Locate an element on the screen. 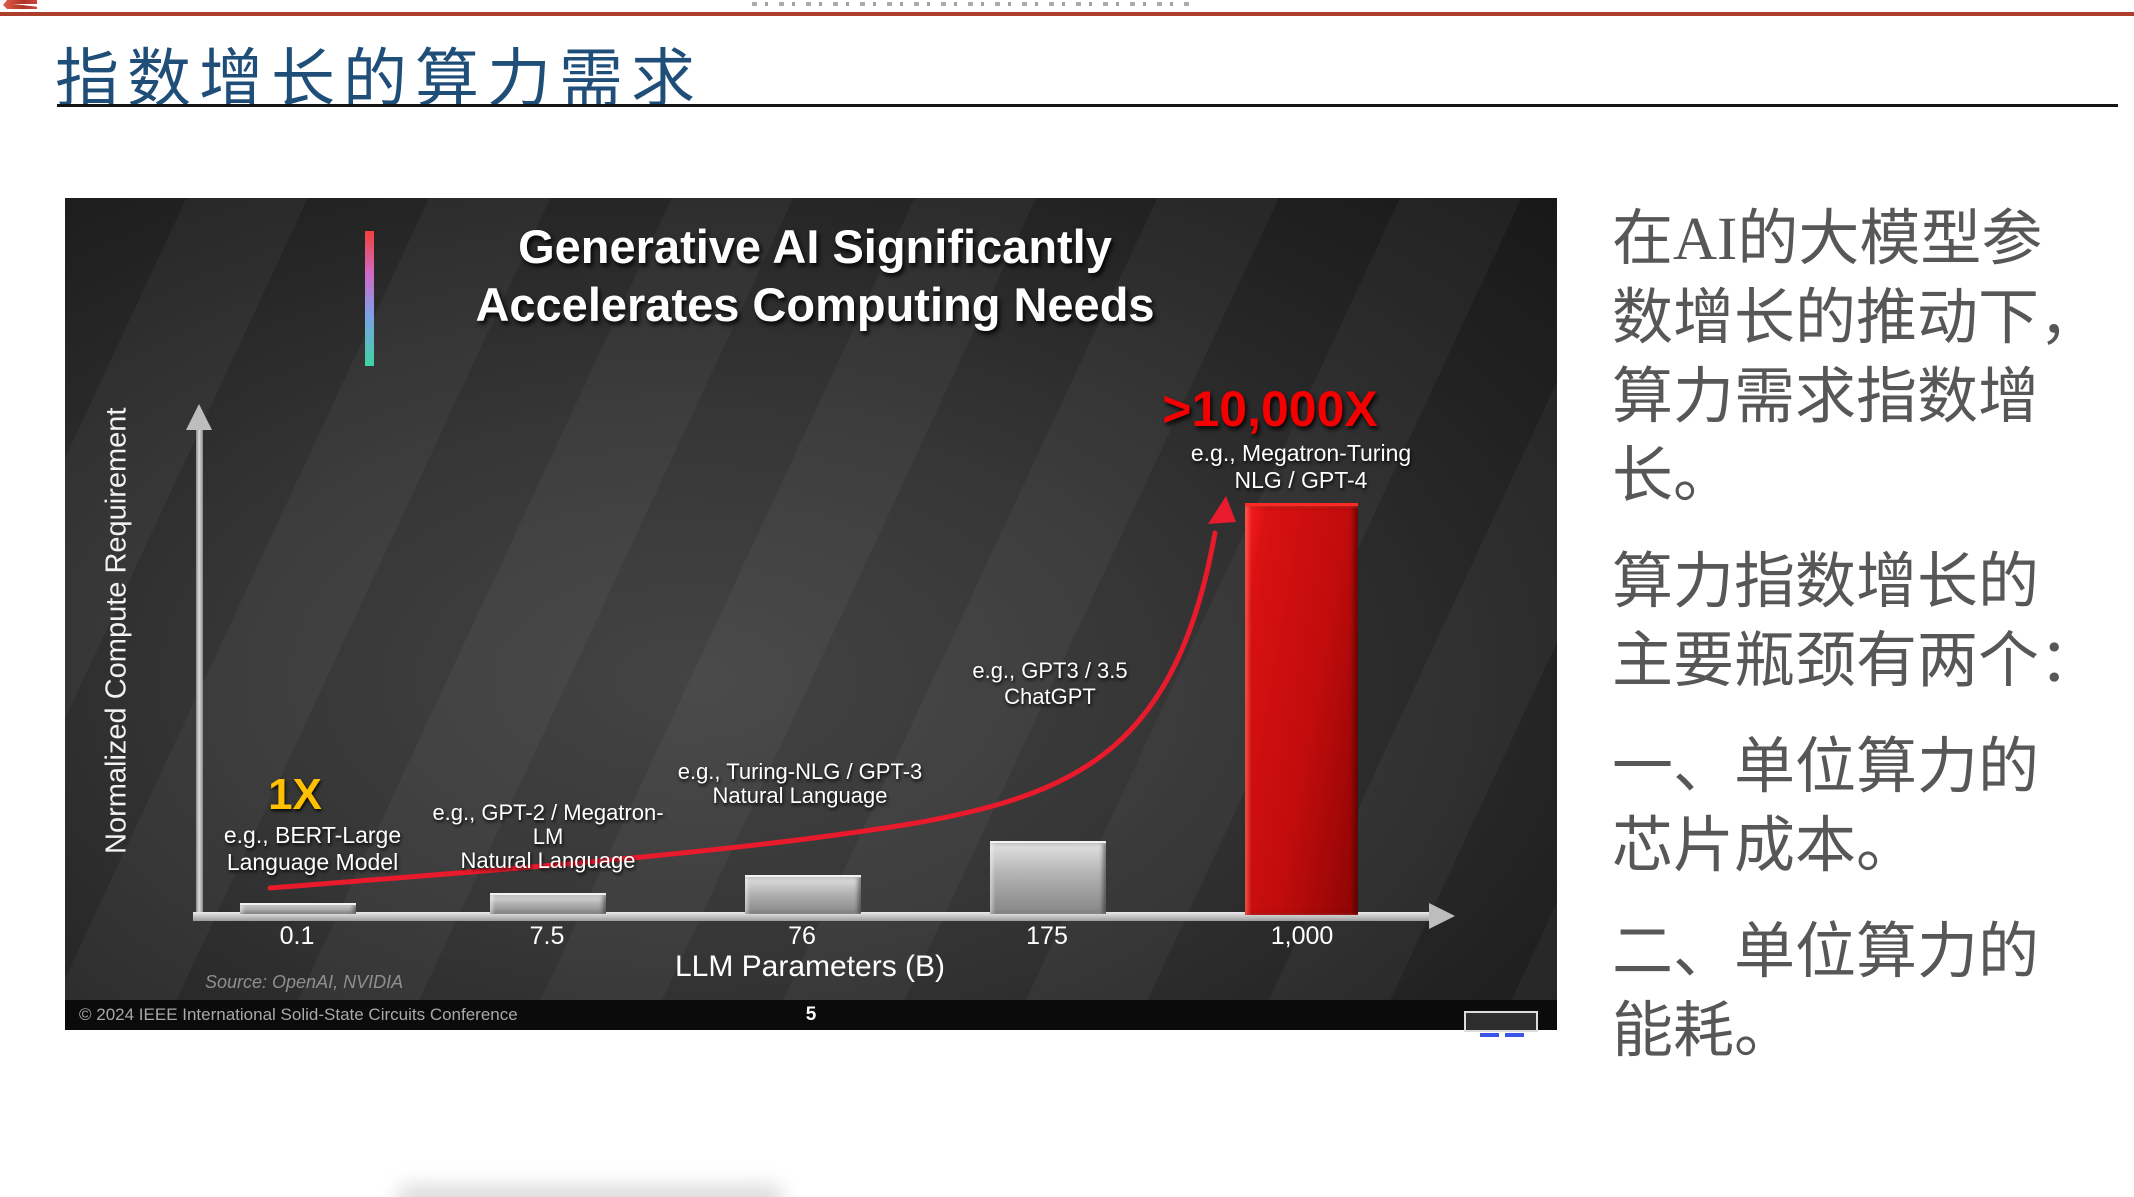  note-paragraph-1: 在AI的大模型参 数增长的推动下， 算力需求指数增 长。 is located at coordinates (1856, 358).